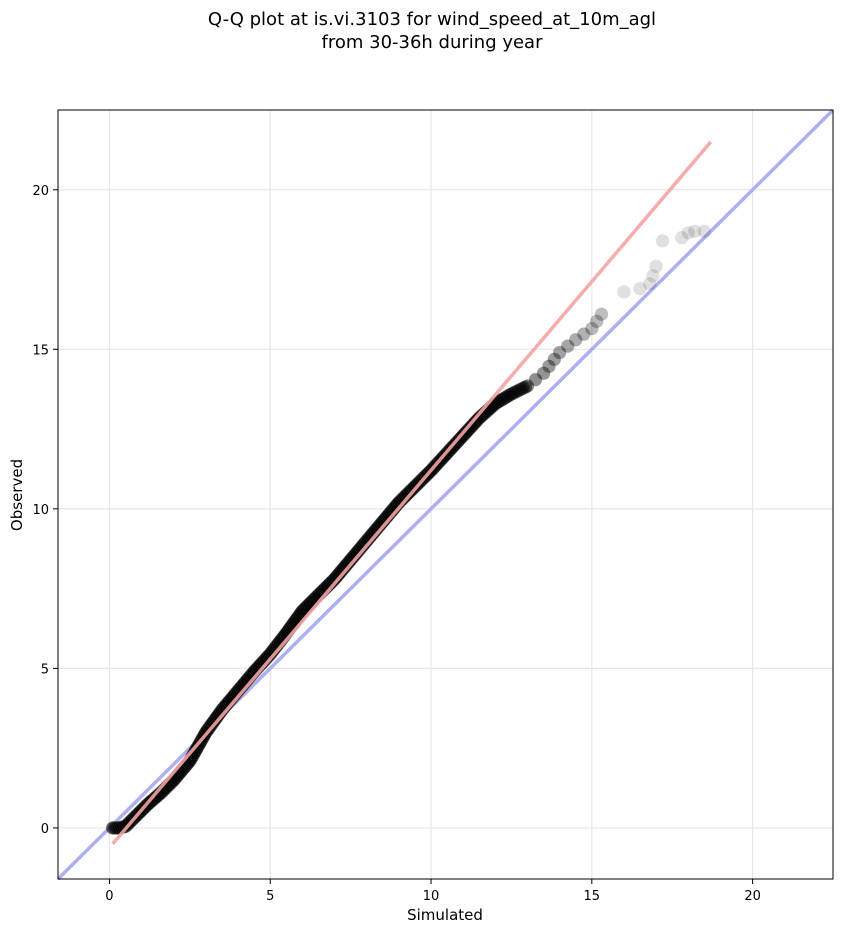 Image resolution: width=843 pixels, height=934 pixels. Describe the element at coordinates (45, 829) in the screenshot. I see `y-tick-label: 0` at that location.